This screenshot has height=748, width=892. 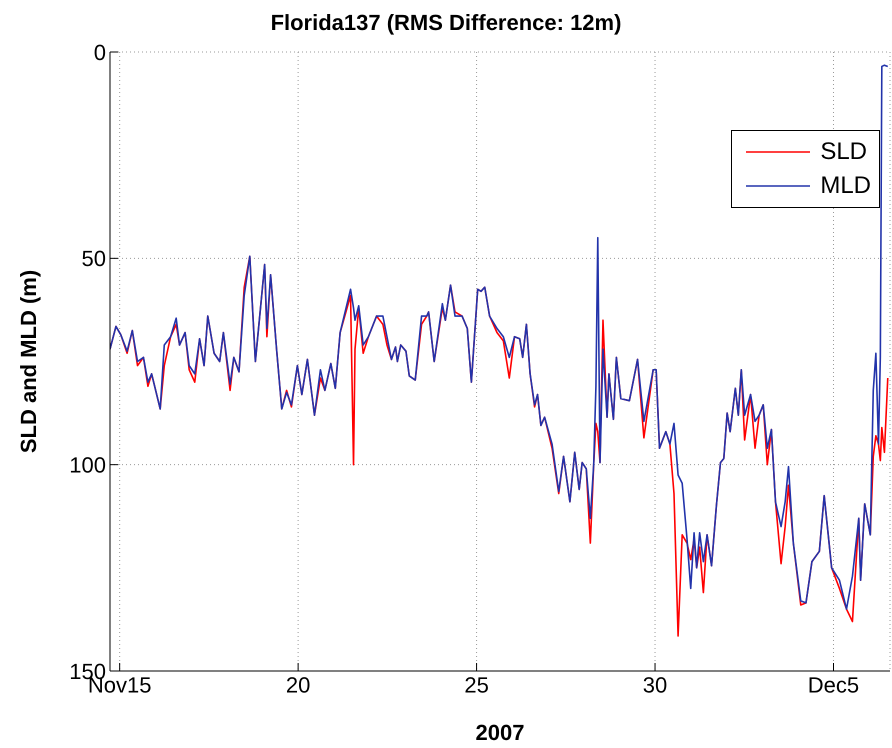 What do you see at coordinates (298, 685) in the screenshot?
I see `x-tick-label: 20` at bounding box center [298, 685].